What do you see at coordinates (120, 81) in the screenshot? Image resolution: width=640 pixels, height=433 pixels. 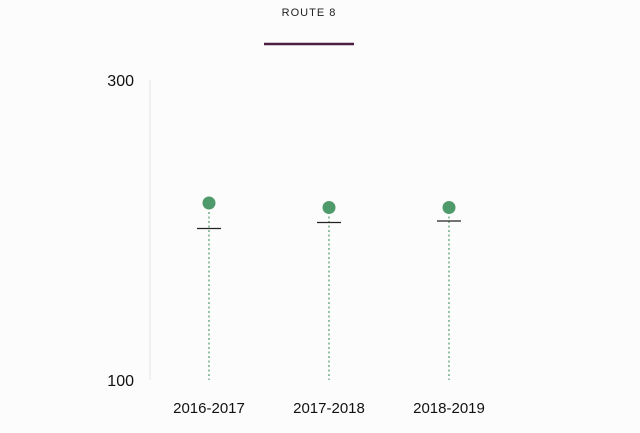 I see `y-tick-label: 300` at bounding box center [120, 81].